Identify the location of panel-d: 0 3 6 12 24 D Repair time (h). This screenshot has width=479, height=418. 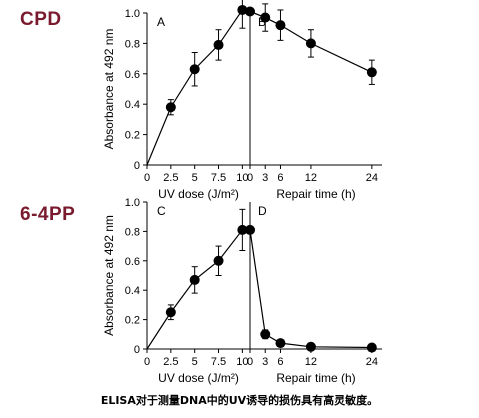
(313, 293).